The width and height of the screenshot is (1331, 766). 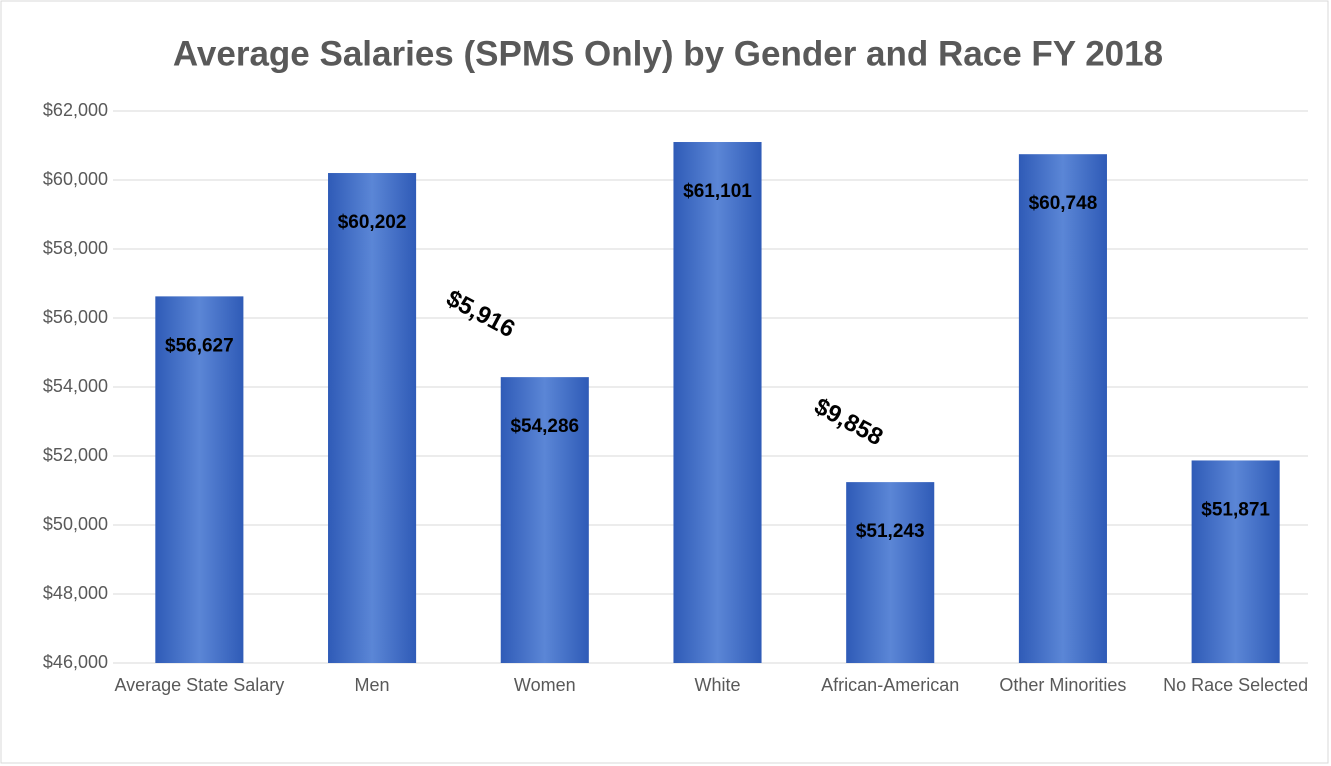 What do you see at coordinates (544, 685) in the screenshot?
I see `x-tick-label: Women` at bounding box center [544, 685].